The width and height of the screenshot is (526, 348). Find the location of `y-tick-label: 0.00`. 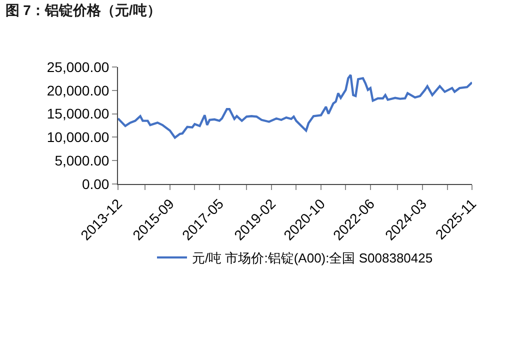

y-tick-label: 0.00 is located at coordinates (96, 184).